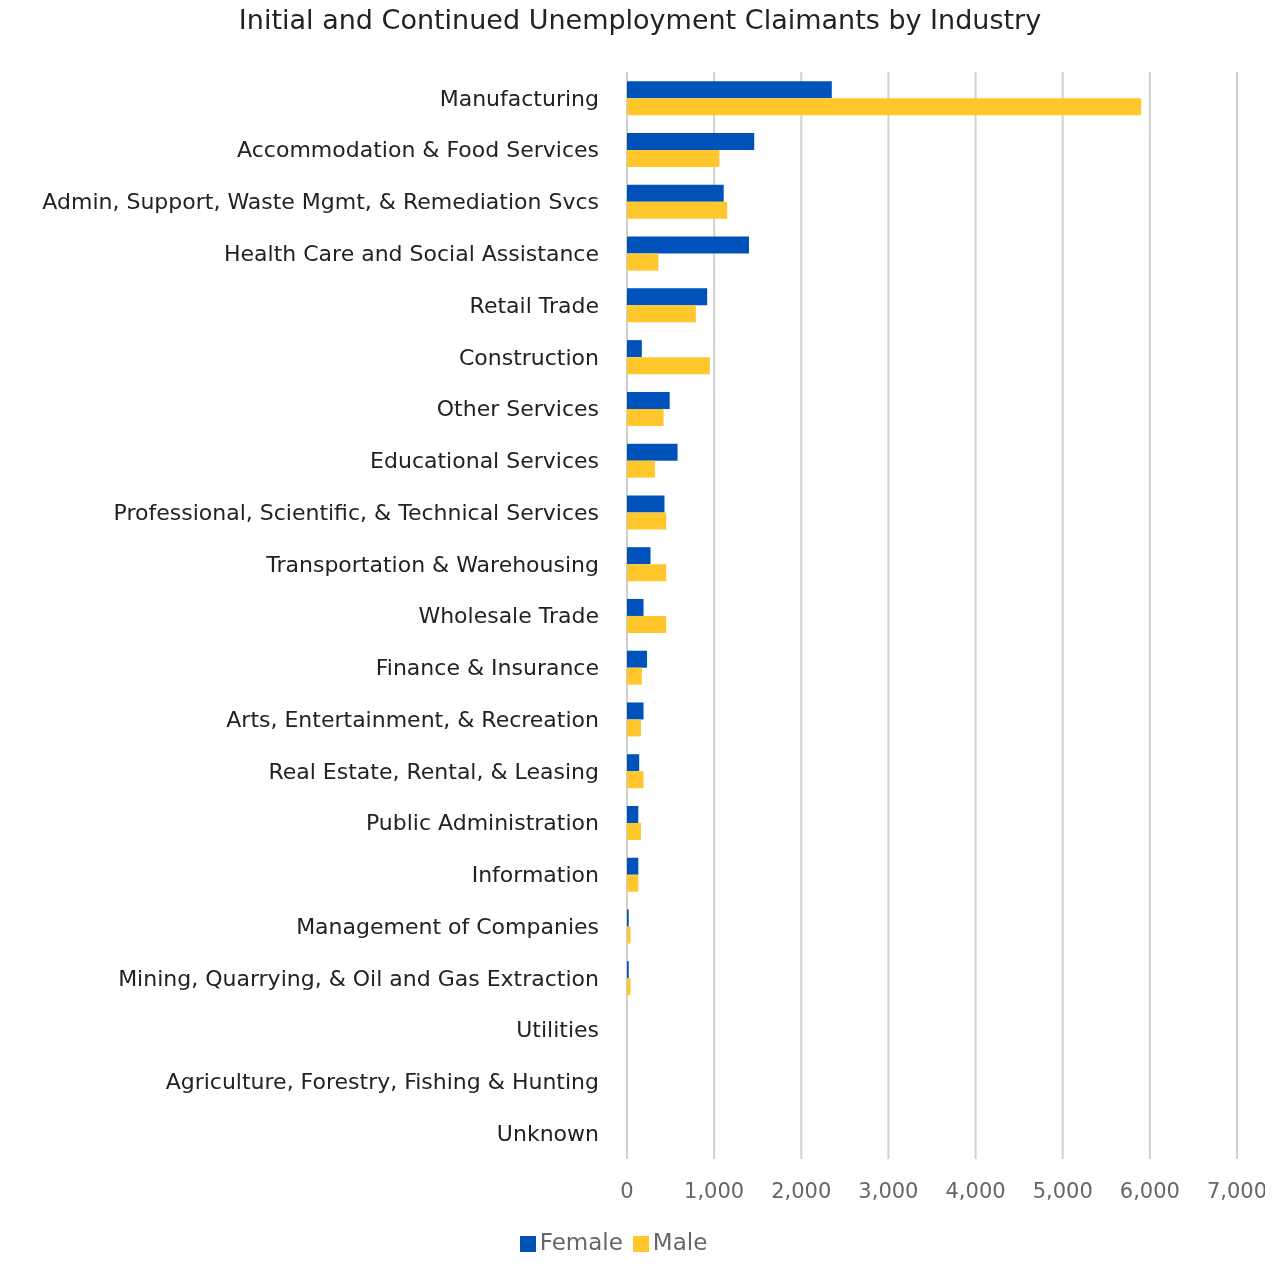  I want to click on y-tick-label: Agriculture, Forestry, Fishing & Hunting, so click(382, 1082).